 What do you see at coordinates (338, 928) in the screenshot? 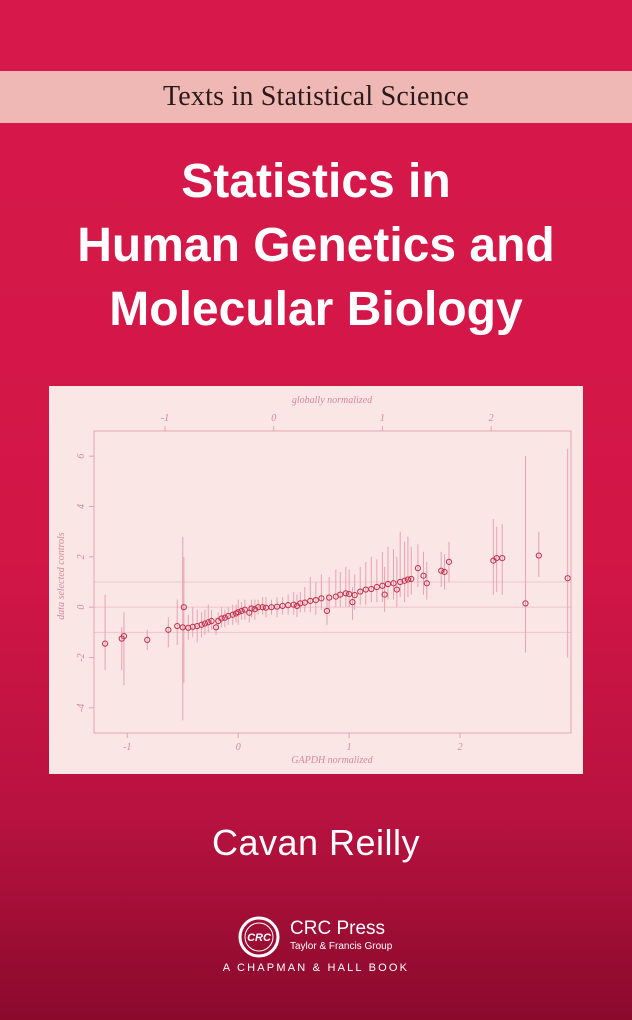
I see `publisher-name: CRC Press` at bounding box center [338, 928].